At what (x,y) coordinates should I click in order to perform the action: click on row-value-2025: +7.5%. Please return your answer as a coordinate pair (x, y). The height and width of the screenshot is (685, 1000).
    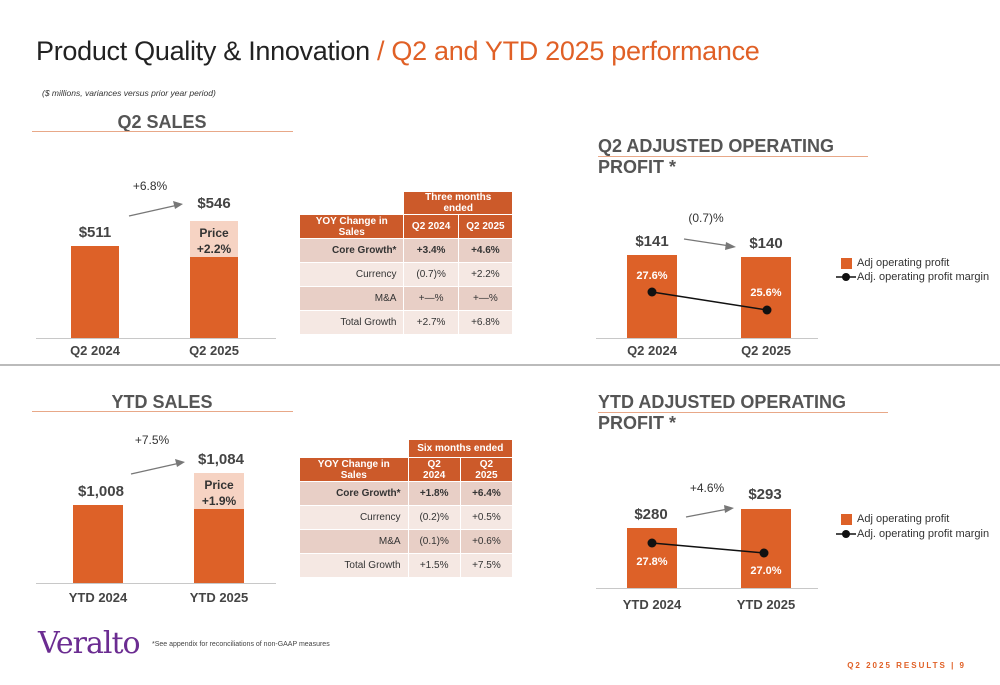
    Looking at the image, I should click on (486, 565).